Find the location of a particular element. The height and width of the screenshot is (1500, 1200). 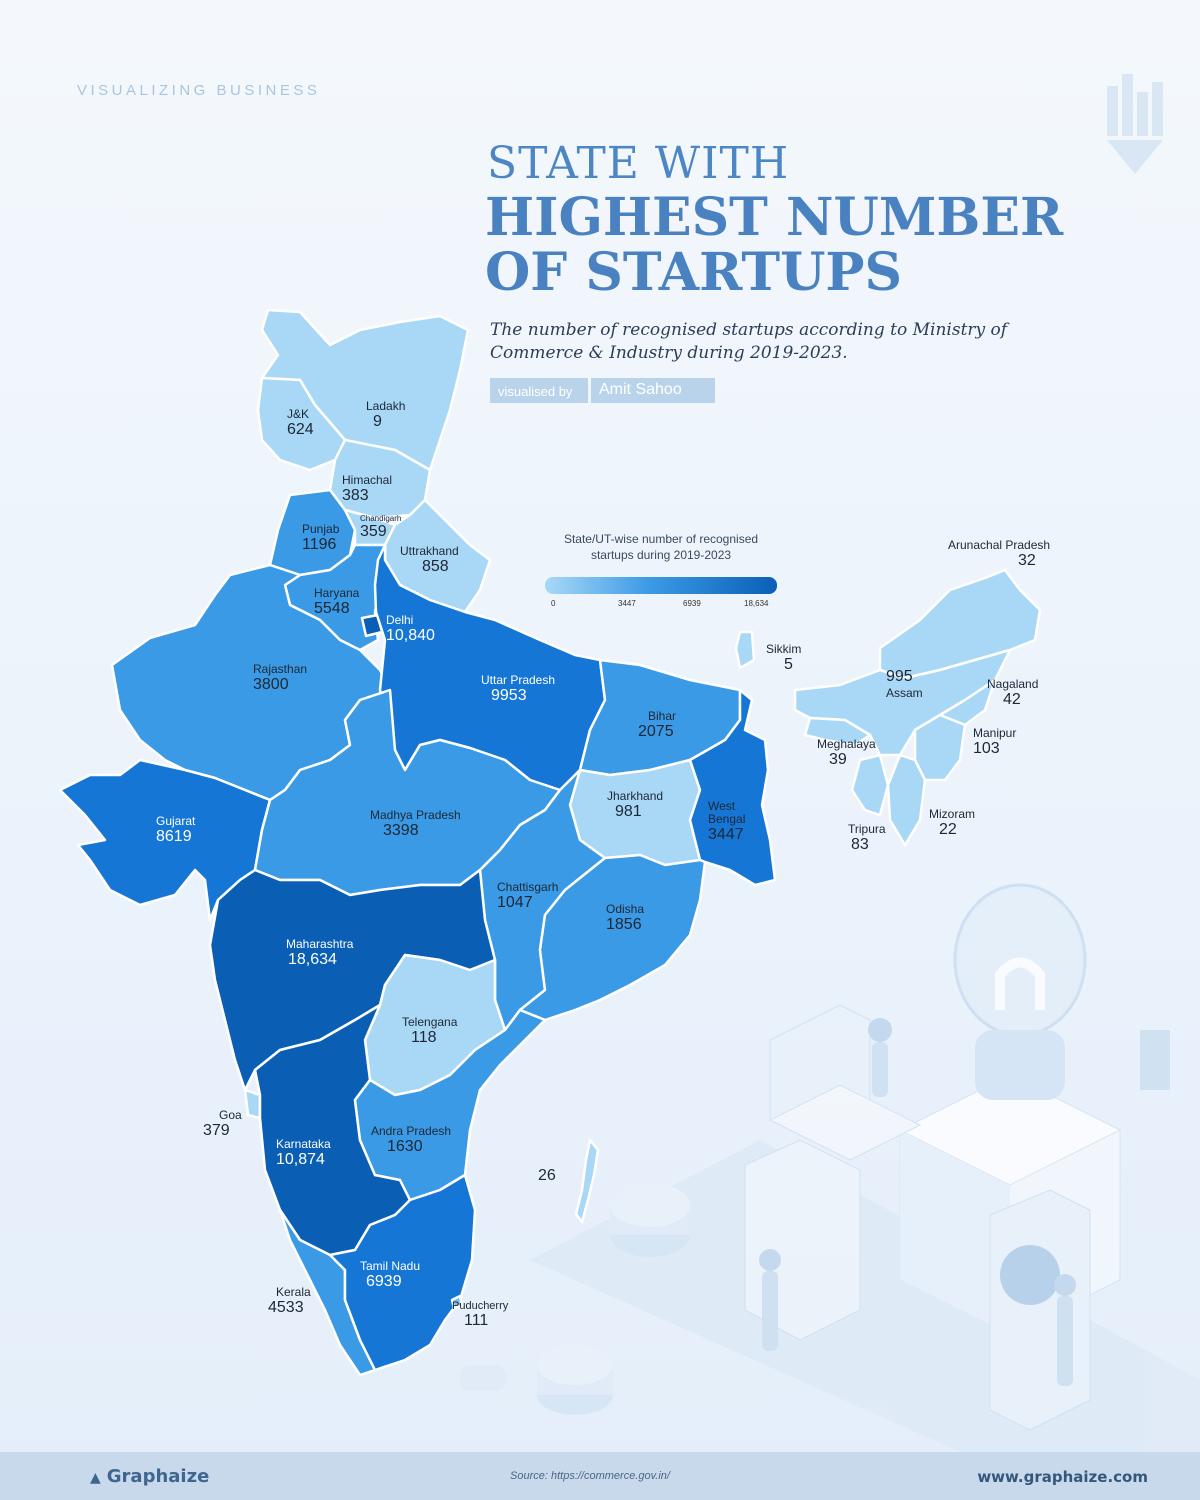

state-value: 6939 is located at coordinates (384, 1281).